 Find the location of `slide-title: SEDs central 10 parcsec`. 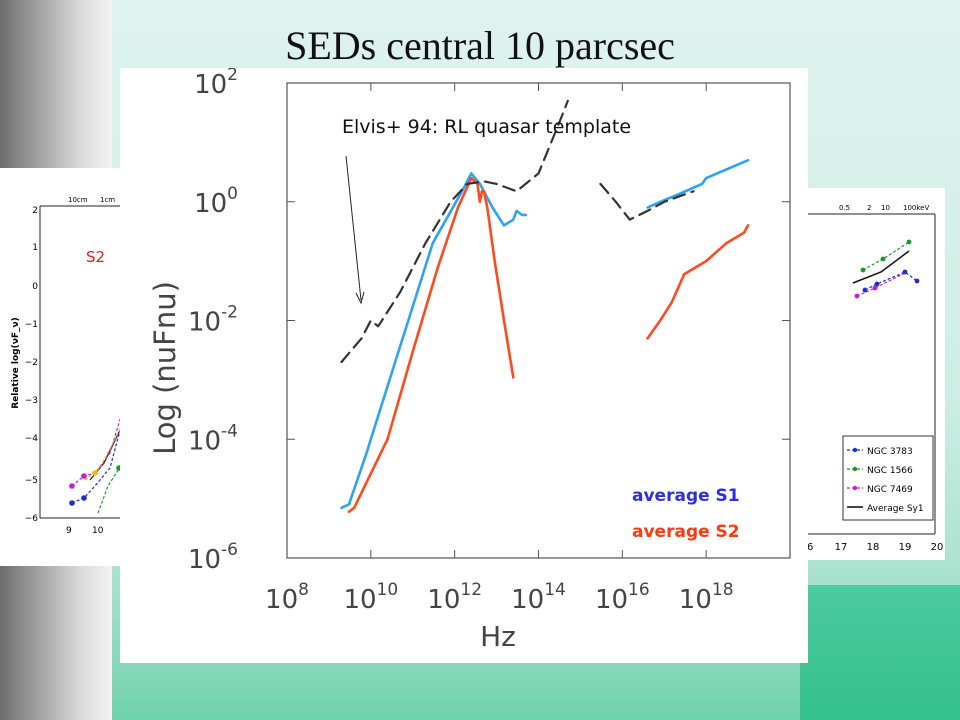

slide-title: SEDs central 10 parcsec is located at coordinates (480, 45).